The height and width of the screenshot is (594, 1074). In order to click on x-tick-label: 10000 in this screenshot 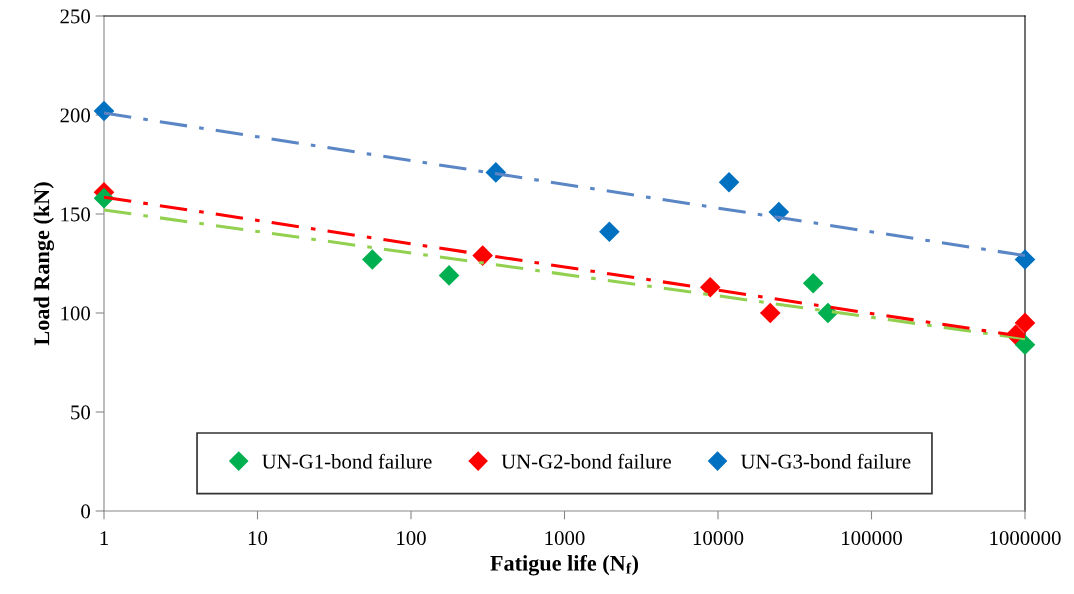, I will do `click(718, 538)`.